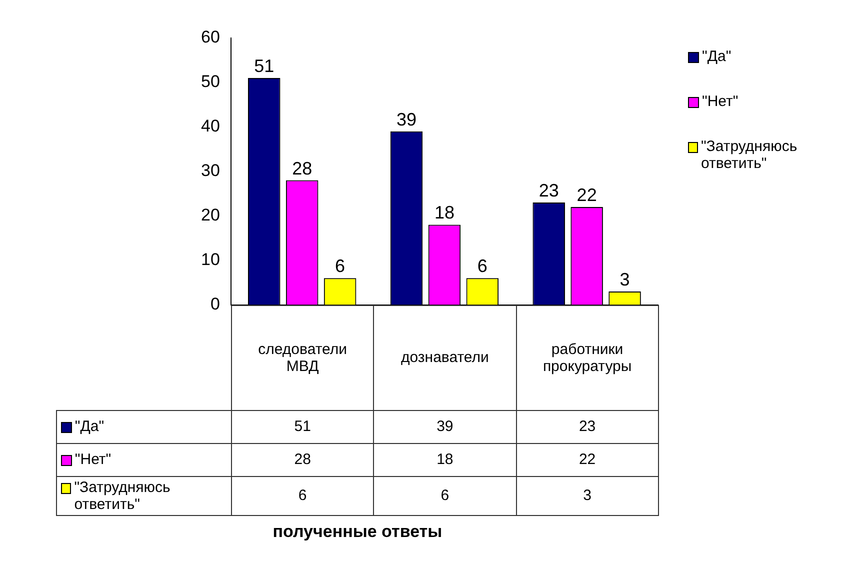 The height and width of the screenshot is (575, 855). I want to click on data-label: 51, so click(302, 427).